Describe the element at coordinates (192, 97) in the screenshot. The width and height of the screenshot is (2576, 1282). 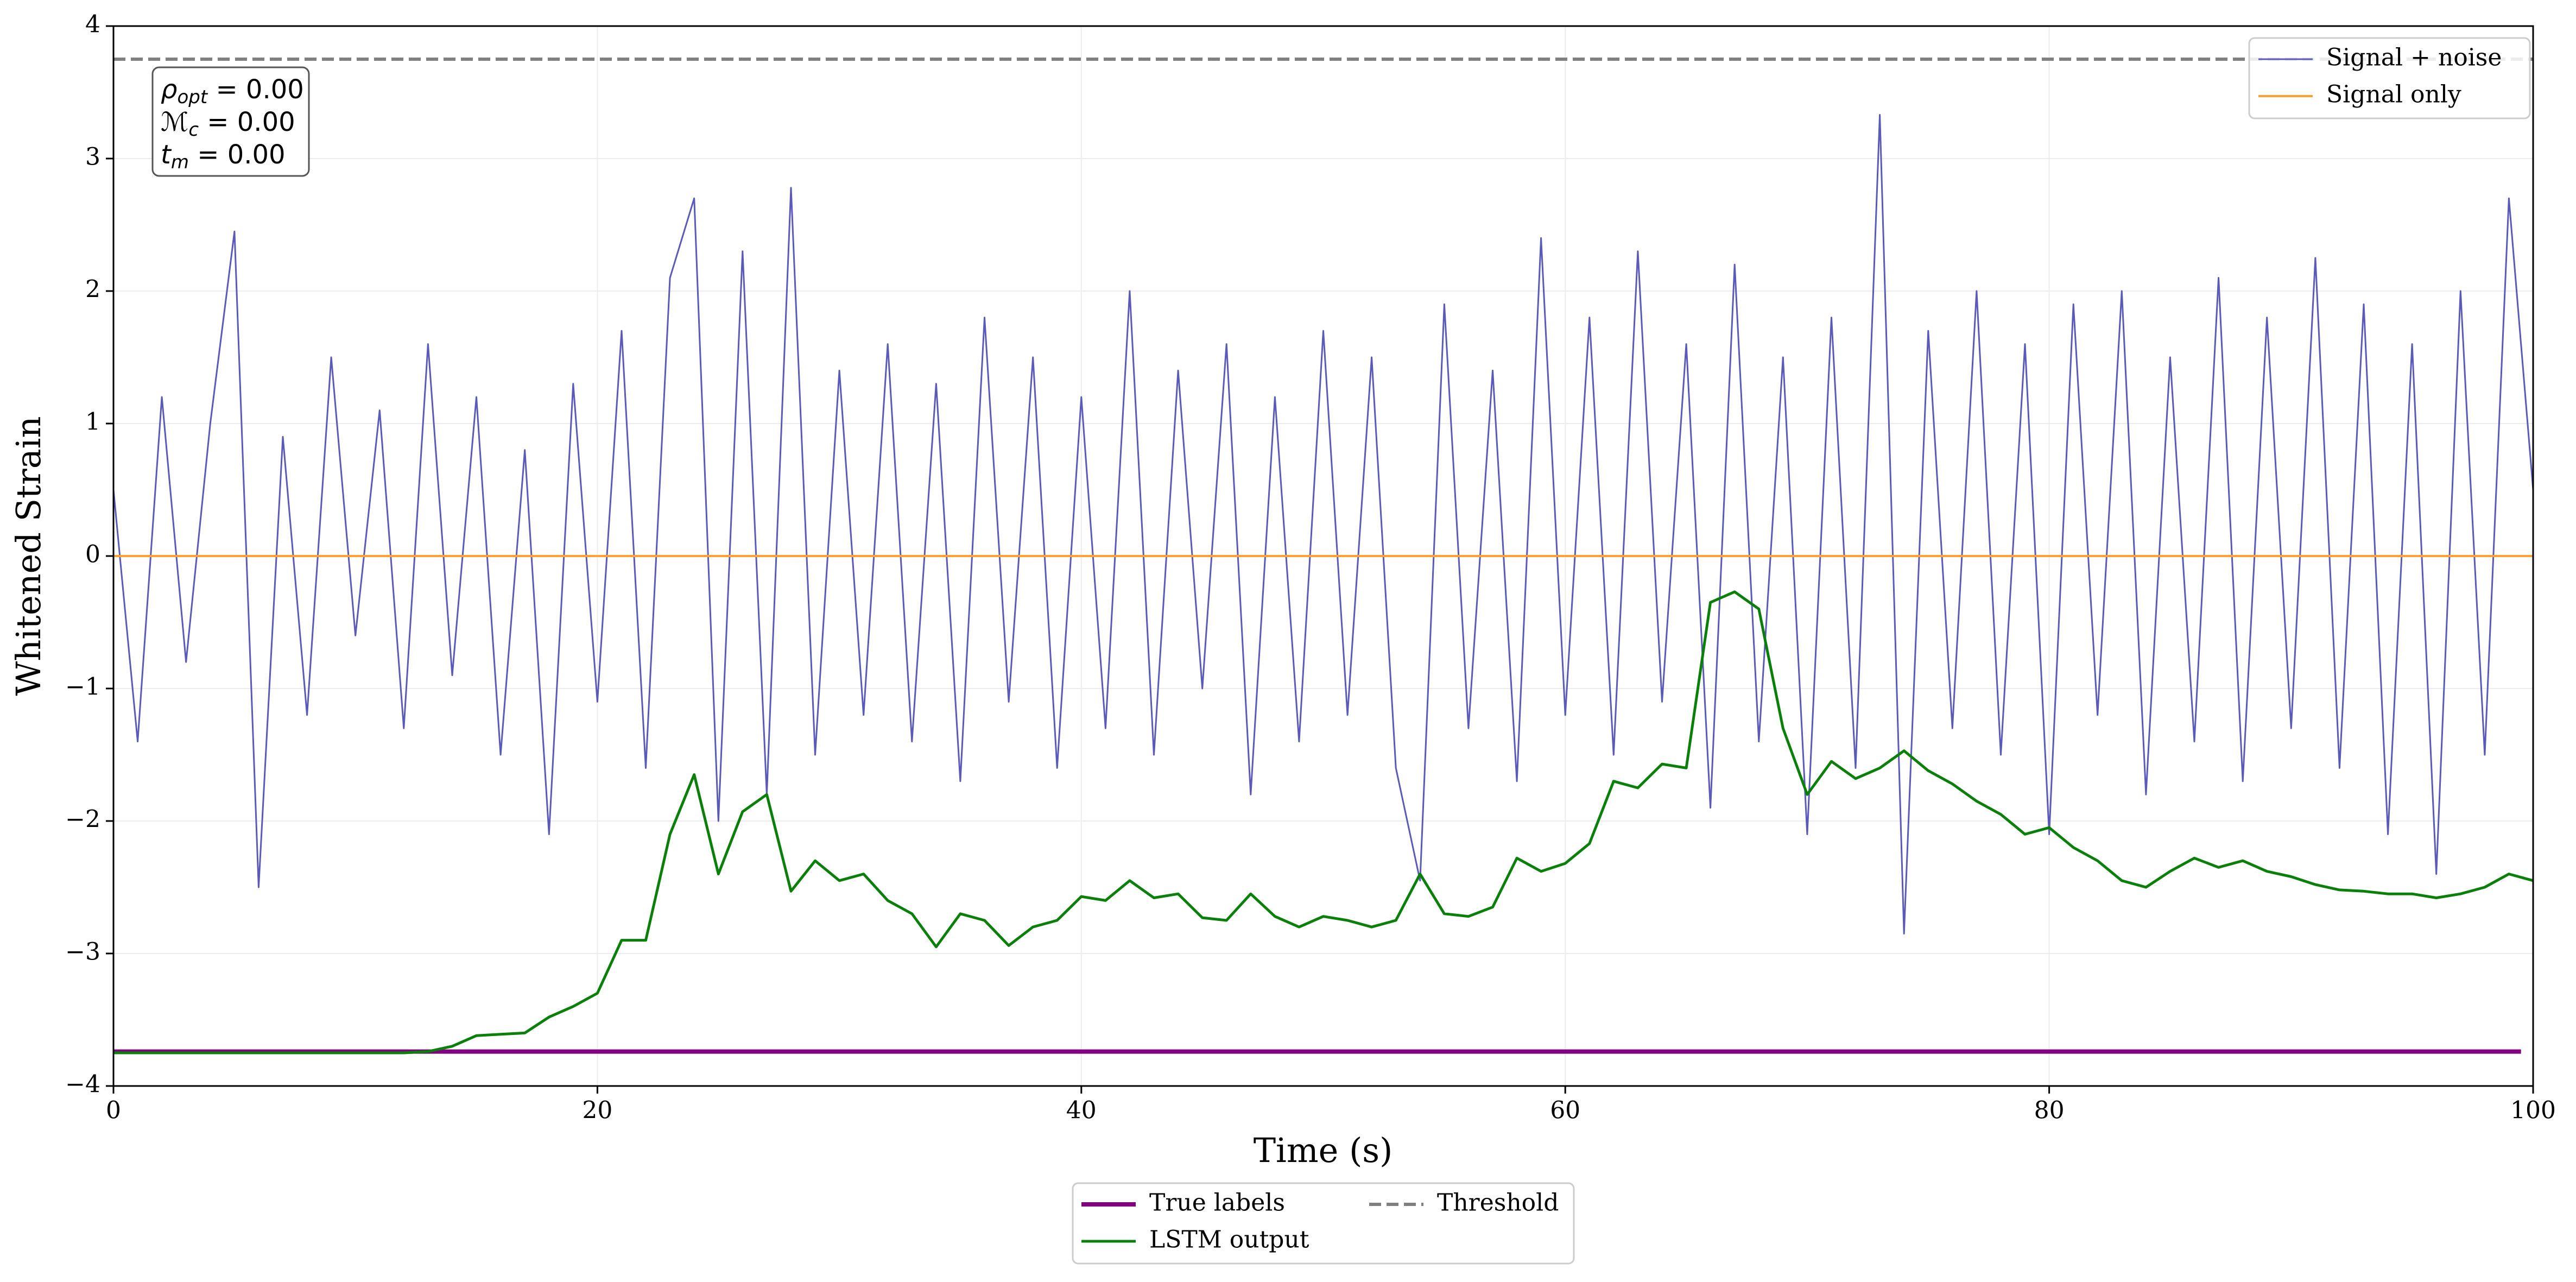
I see `annotation-sub: opt` at that location.